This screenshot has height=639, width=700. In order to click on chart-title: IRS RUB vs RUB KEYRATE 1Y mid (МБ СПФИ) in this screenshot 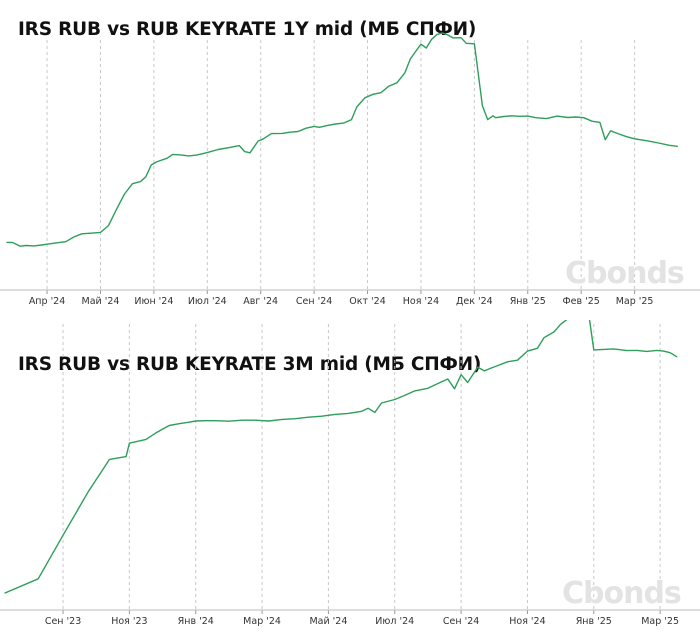, I will do `click(247, 29)`.